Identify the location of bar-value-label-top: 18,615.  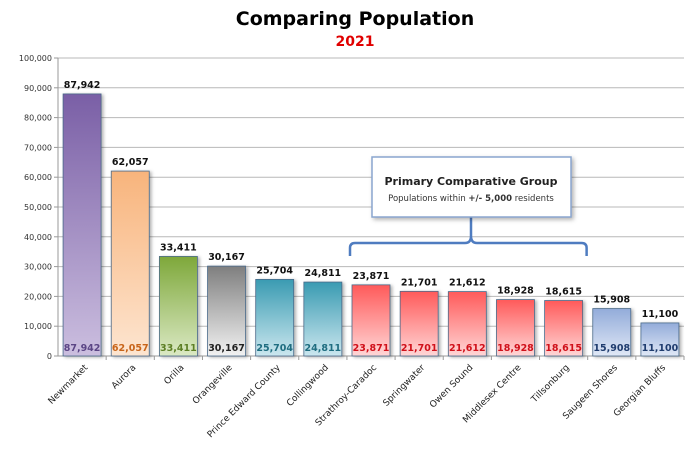
(563, 292).